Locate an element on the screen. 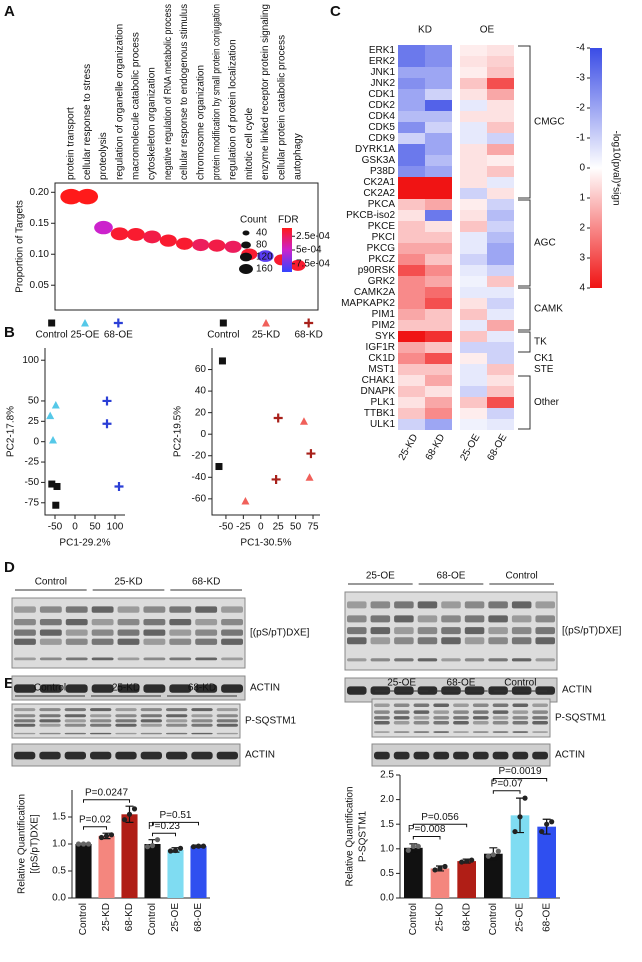 The image size is (642, 962). legend-marker is located at coordinates (85, 323).